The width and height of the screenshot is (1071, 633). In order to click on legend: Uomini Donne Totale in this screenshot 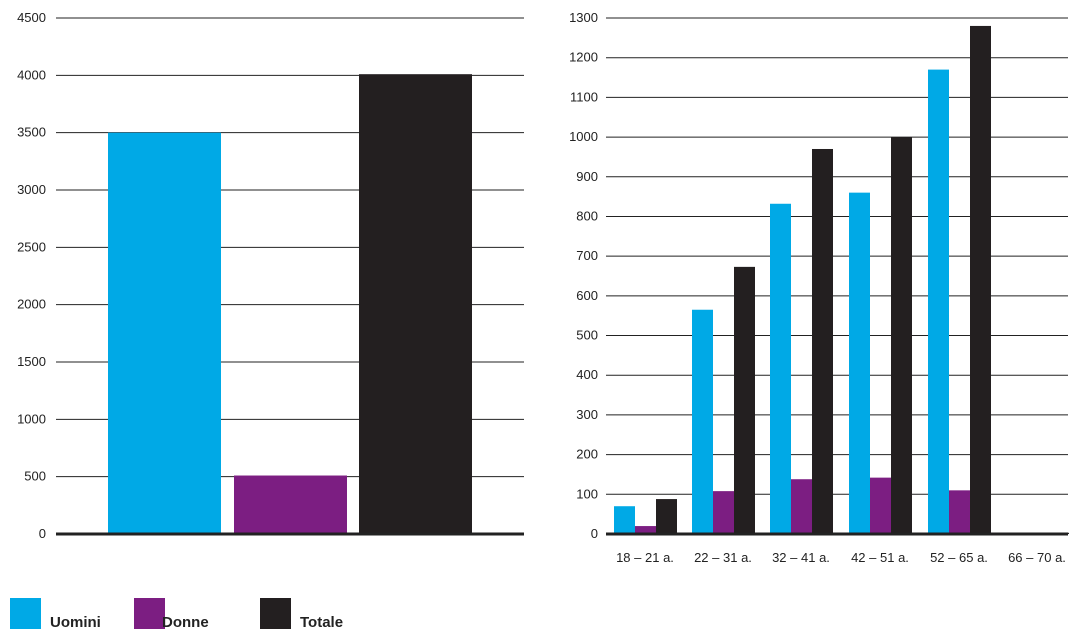, I will do `click(176, 614)`.